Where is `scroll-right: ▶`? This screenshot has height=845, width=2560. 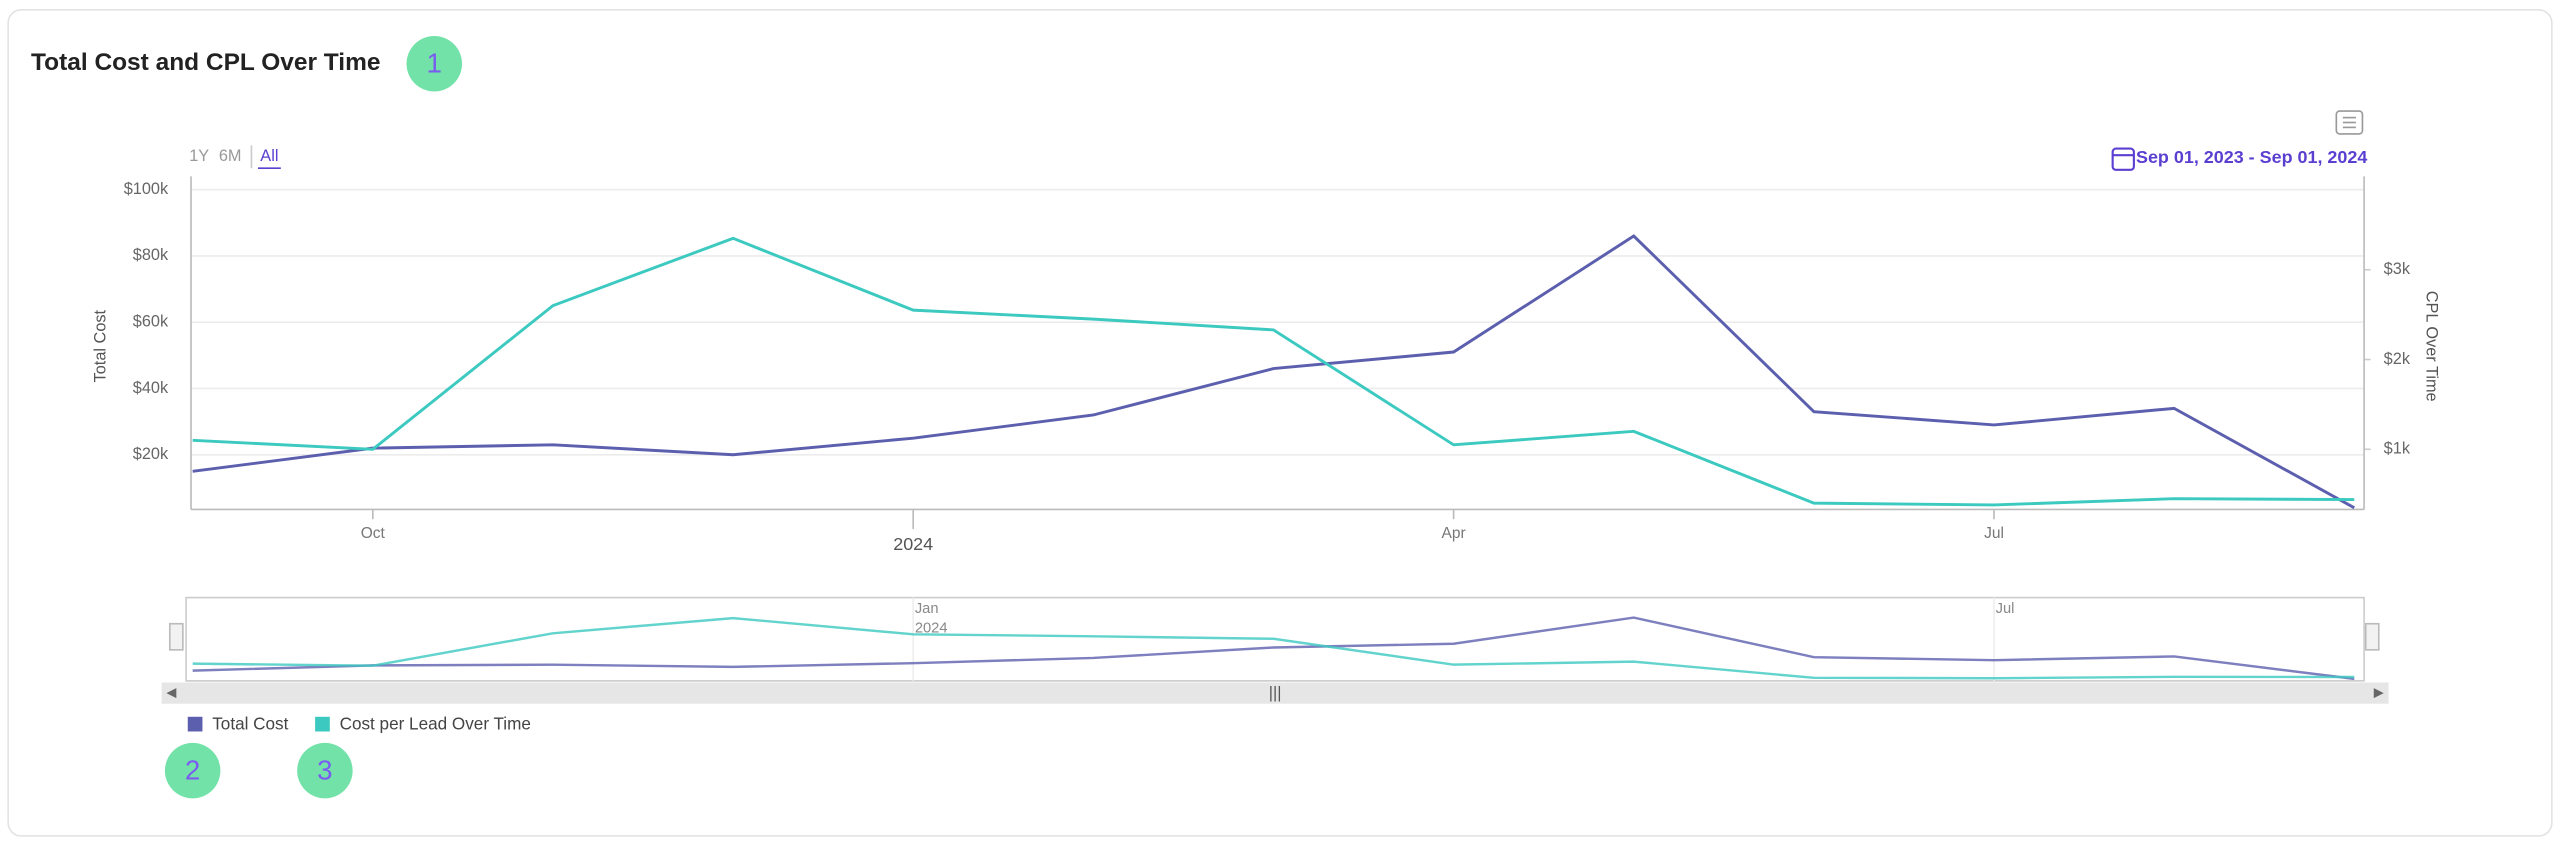 scroll-right: ▶ is located at coordinates (2379, 692).